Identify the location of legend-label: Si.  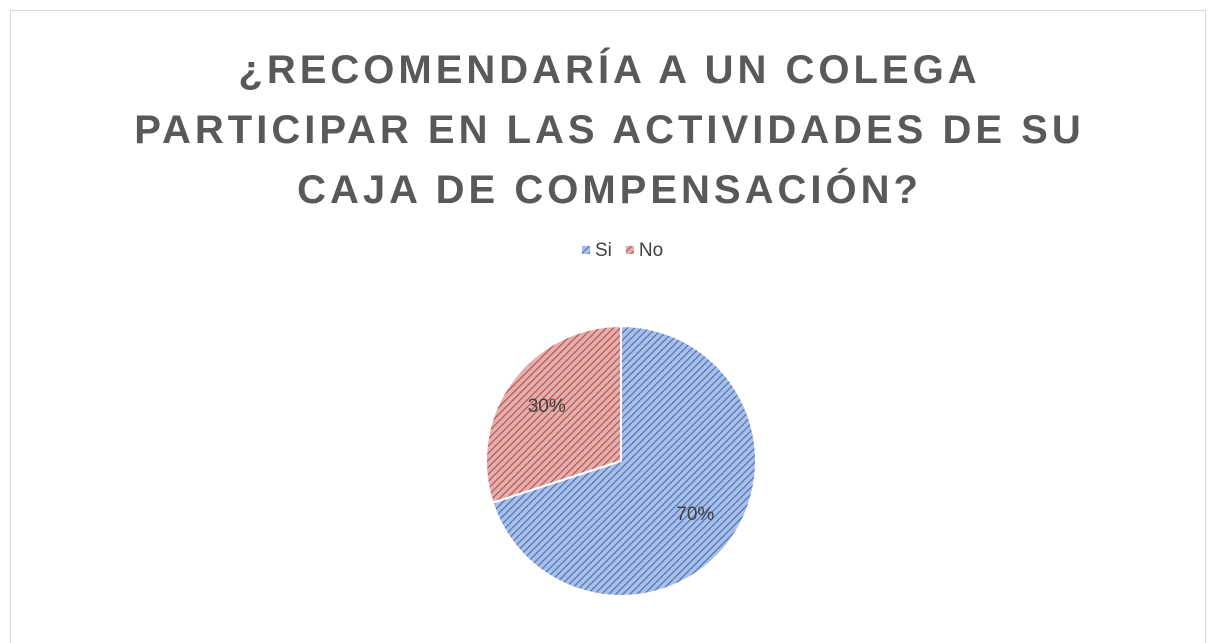
(603, 250).